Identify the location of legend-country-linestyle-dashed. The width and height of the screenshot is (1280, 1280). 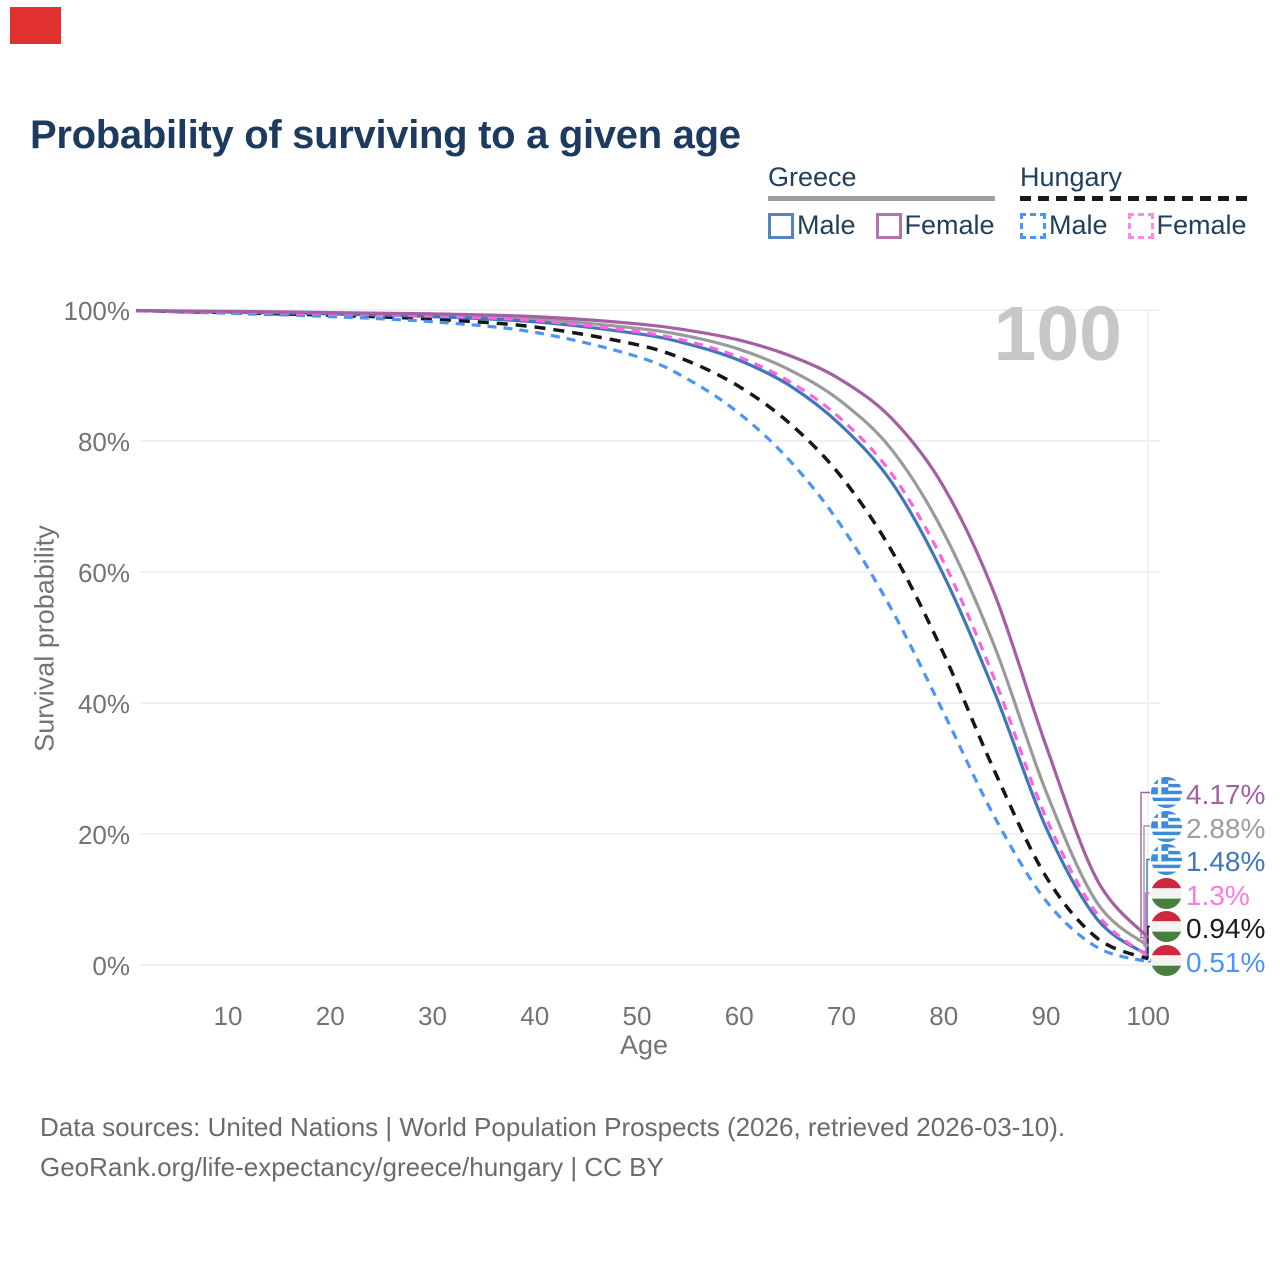
(1133, 198).